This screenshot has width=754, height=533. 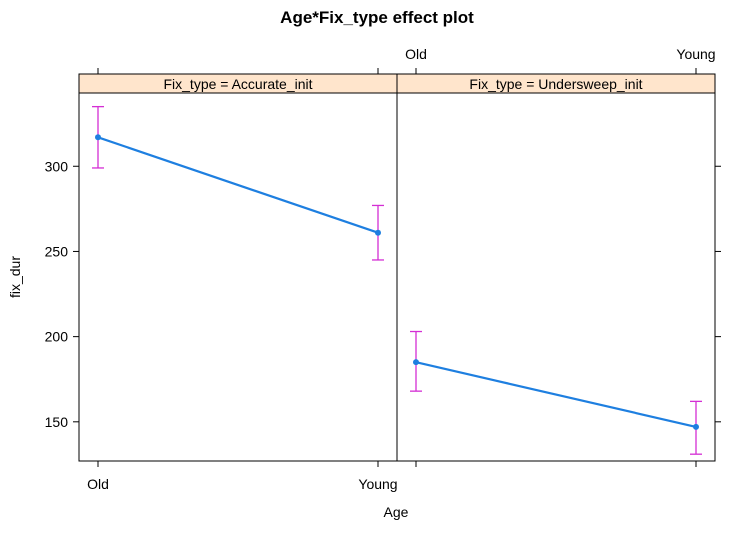 I want to click on y-tick-label: 300, so click(x=57, y=166).